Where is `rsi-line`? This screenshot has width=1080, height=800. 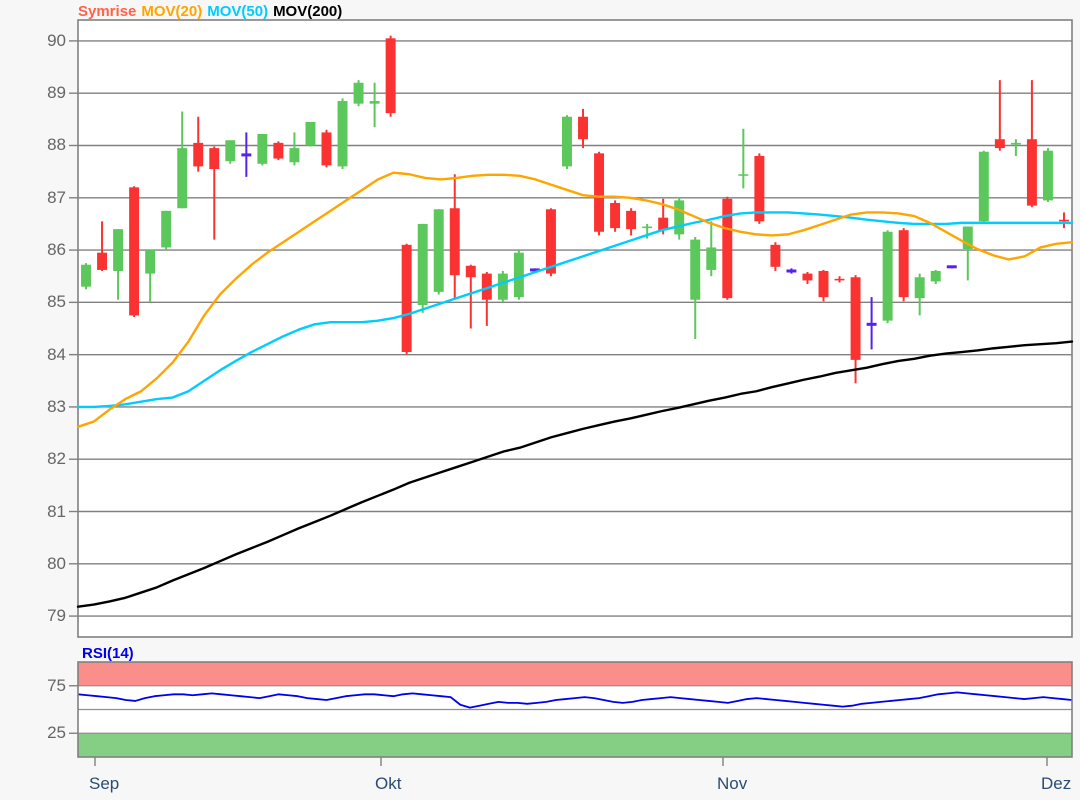 rsi-line is located at coordinates (575, 700).